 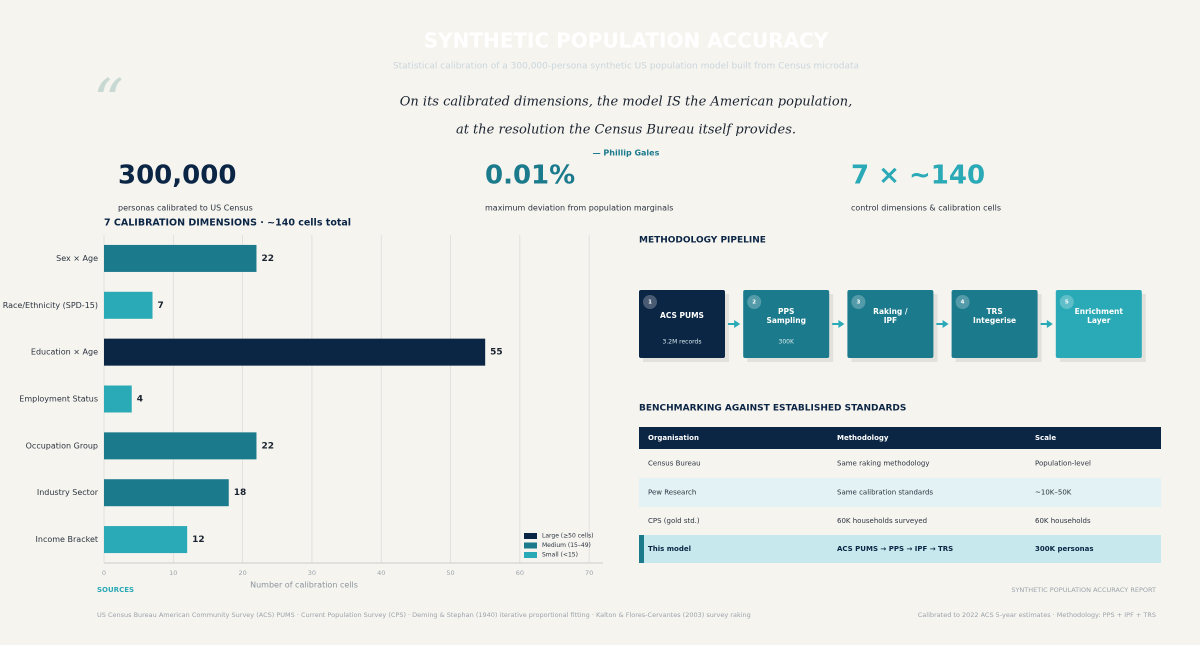 I want to click on stat-value: 0.01%, so click(x=530, y=176).